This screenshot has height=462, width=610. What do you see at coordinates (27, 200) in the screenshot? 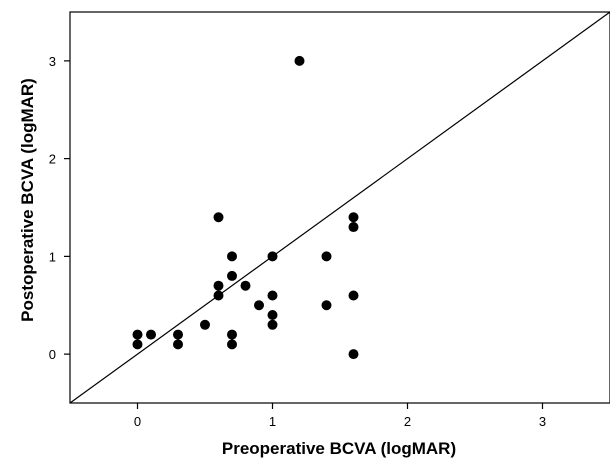
I see `y-axis-title: Postoperative BCVA (logMAR)` at bounding box center [27, 200].